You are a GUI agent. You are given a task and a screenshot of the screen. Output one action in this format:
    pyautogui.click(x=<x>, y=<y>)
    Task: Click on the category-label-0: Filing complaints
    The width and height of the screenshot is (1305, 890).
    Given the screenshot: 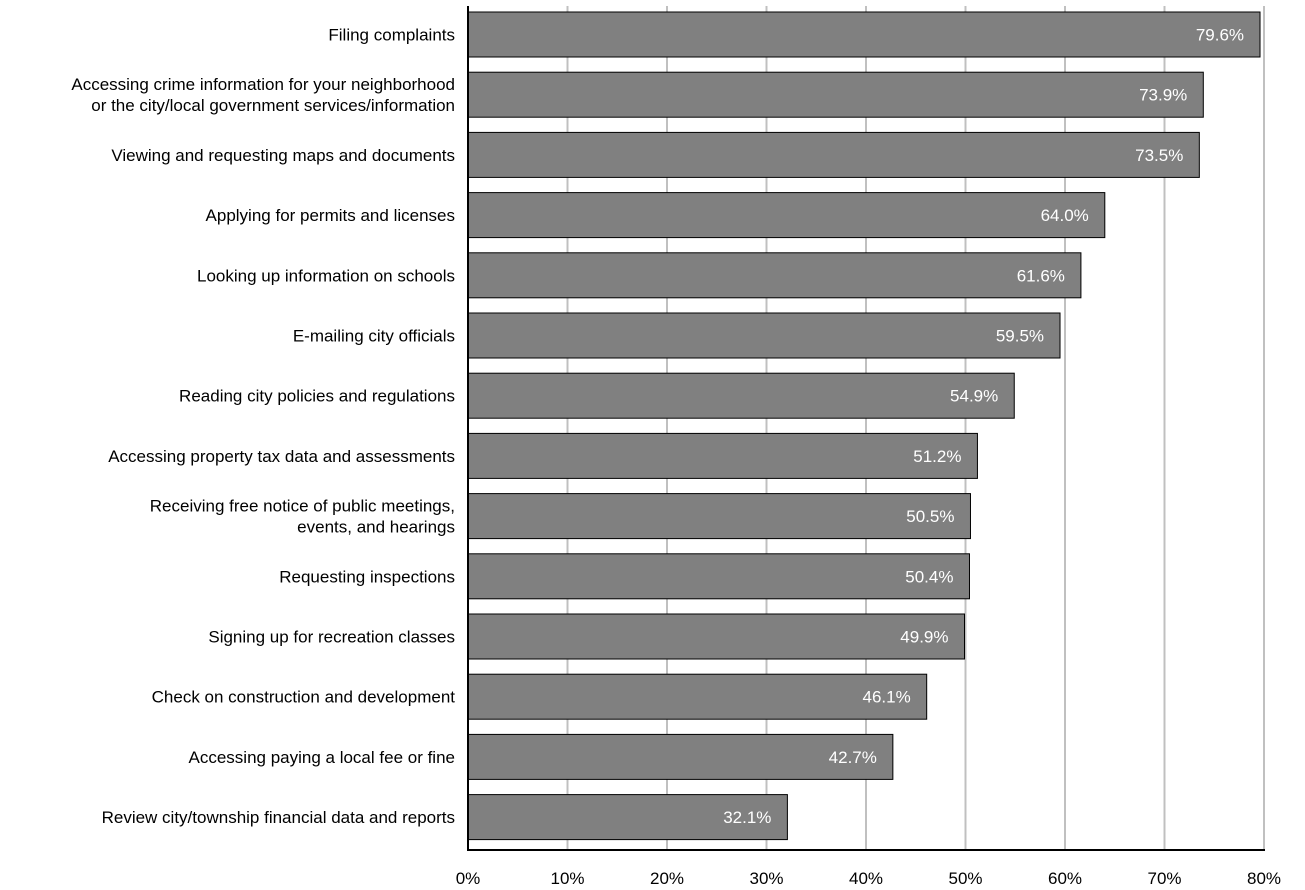 What is the action you would take?
    pyautogui.click(x=391, y=35)
    